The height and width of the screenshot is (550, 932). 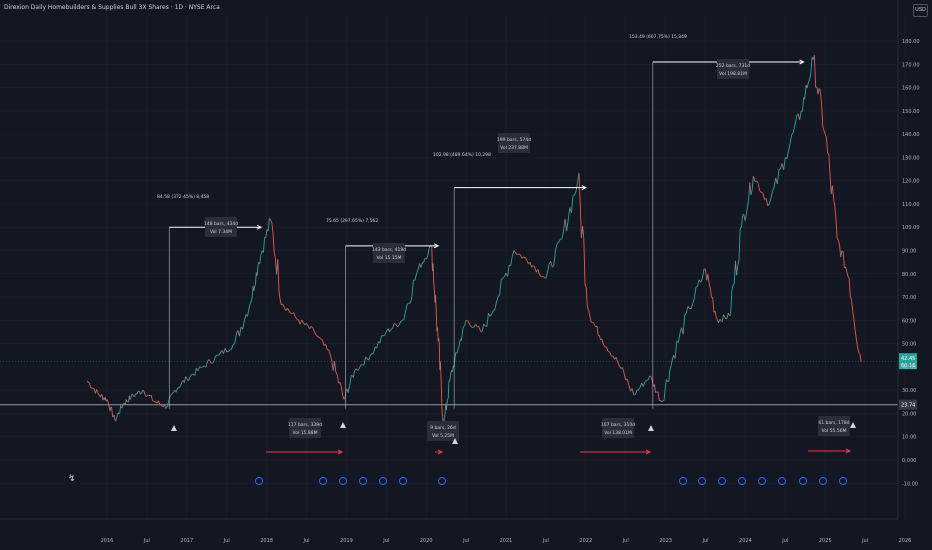 I want to click on x-tick-label: 2019, so click(x=346, y=541).